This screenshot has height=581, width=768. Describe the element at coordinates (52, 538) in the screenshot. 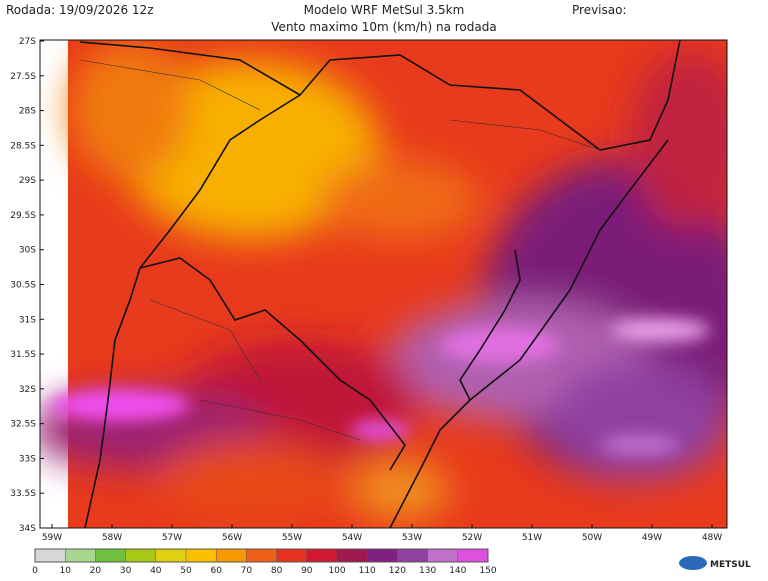

I see `lon-label: 59W` at that location.